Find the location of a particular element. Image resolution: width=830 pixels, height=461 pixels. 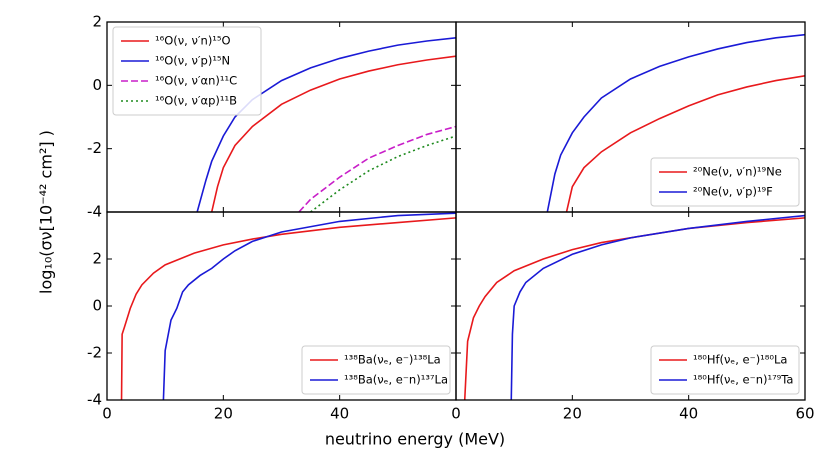

legend-label: ²⁰Ne(ν, ν′n)¹⁹Ne is located at coordinates (737, 172).